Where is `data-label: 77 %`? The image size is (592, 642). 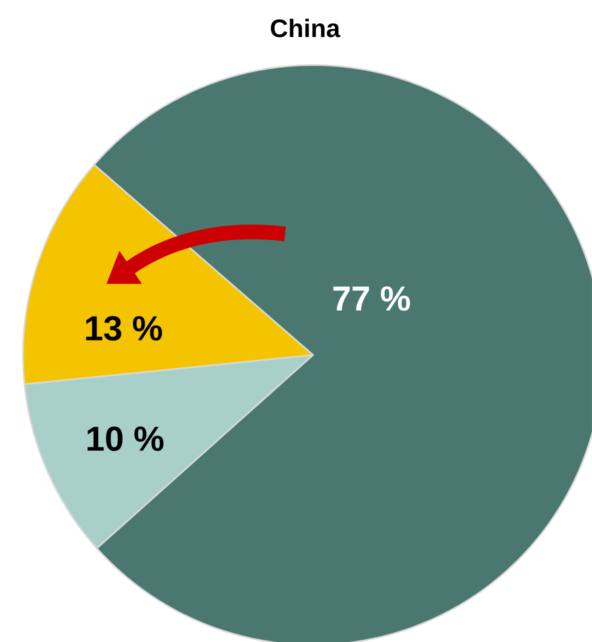 data-label: 77 % is located at coordinates (371, 298).